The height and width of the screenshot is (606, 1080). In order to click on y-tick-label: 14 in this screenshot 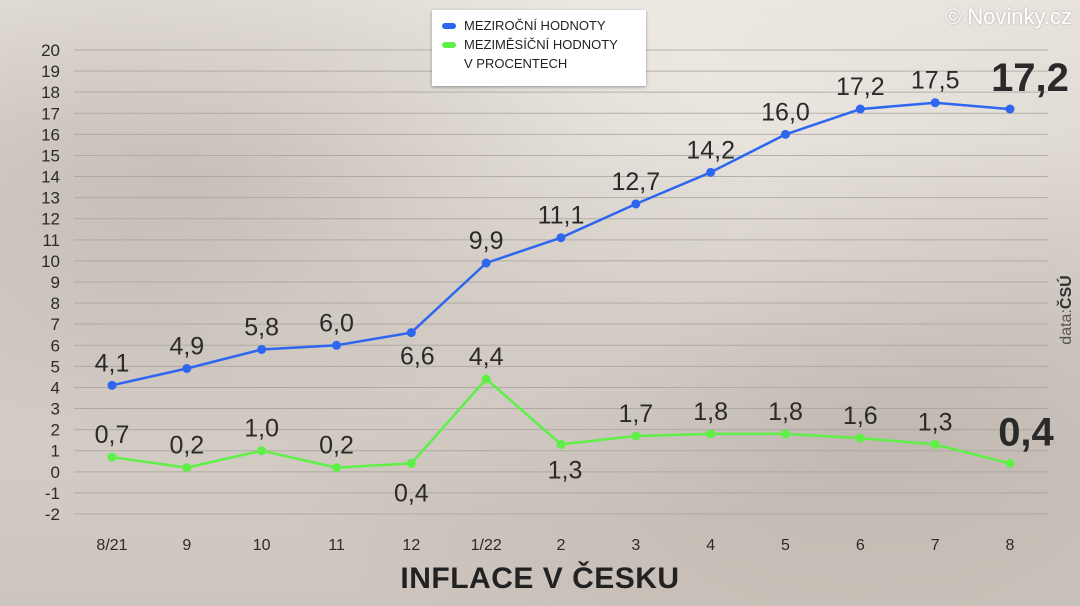, I will do `click(50, 177)`.